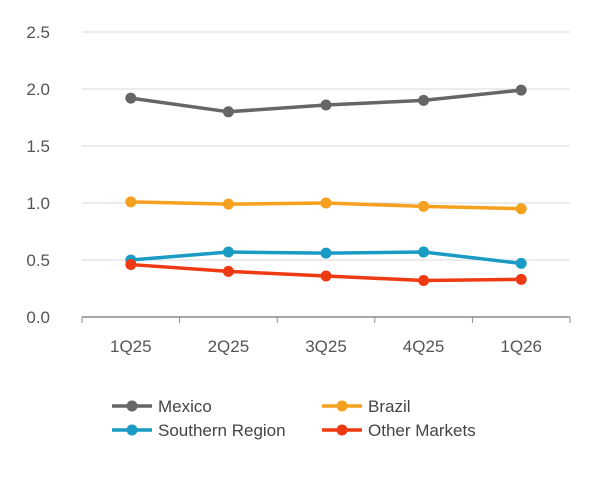 This screenshot has width=600, height=485. Describe the element at coordinates (38, 89) in the screenshot. I see `y-tick-label: 2.0` at that location.